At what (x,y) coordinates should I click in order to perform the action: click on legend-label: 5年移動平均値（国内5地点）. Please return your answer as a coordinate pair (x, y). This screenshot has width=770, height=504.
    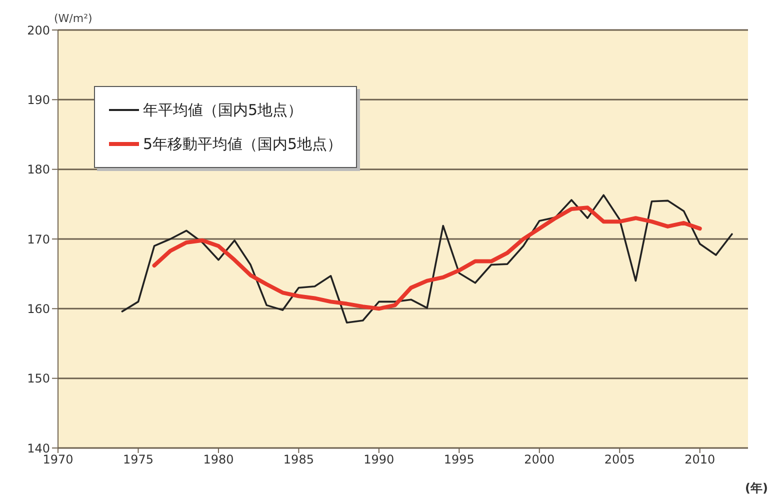
    Looking at the image, I should click on (242, 144).